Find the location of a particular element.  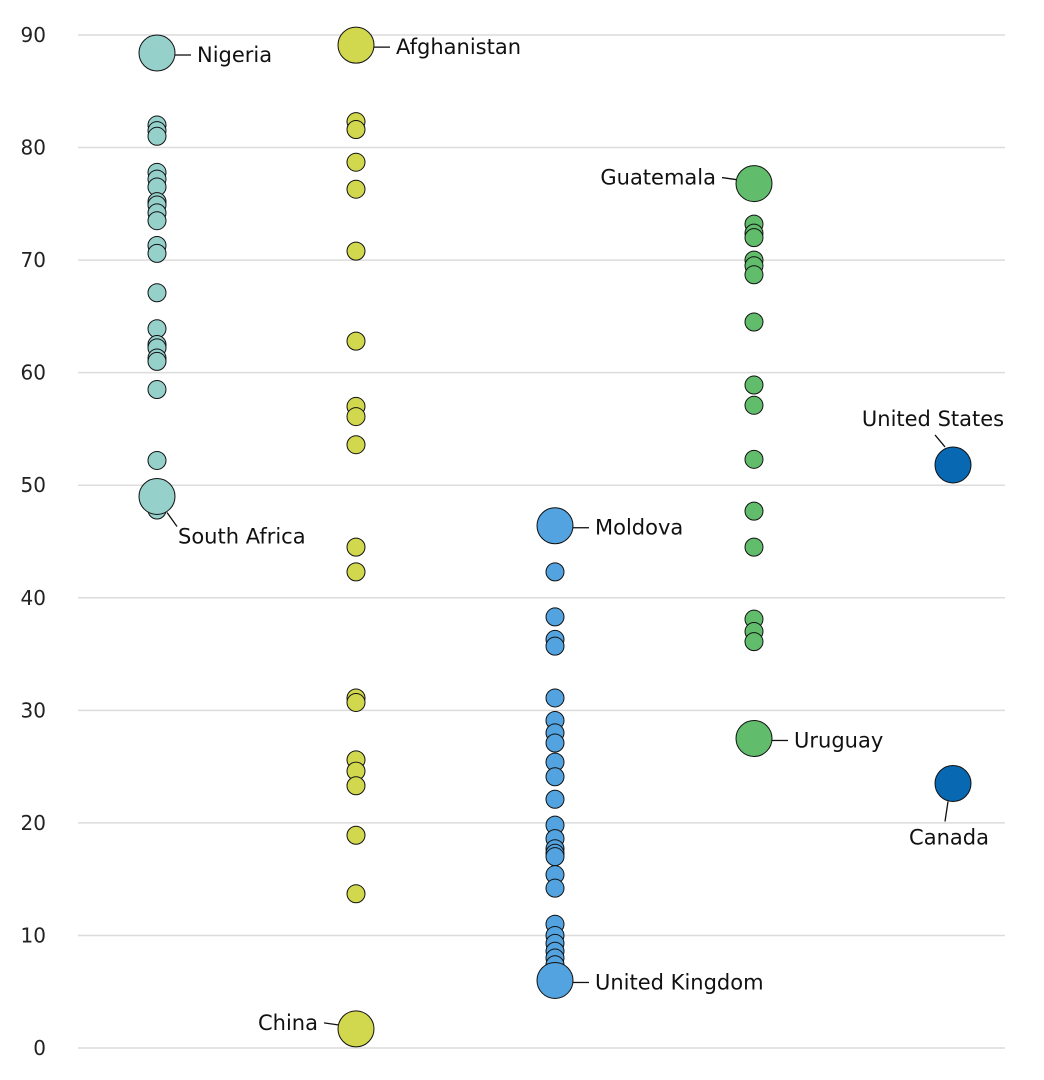

annotation-label-united-states: United States is located at coordinates (933, 419).